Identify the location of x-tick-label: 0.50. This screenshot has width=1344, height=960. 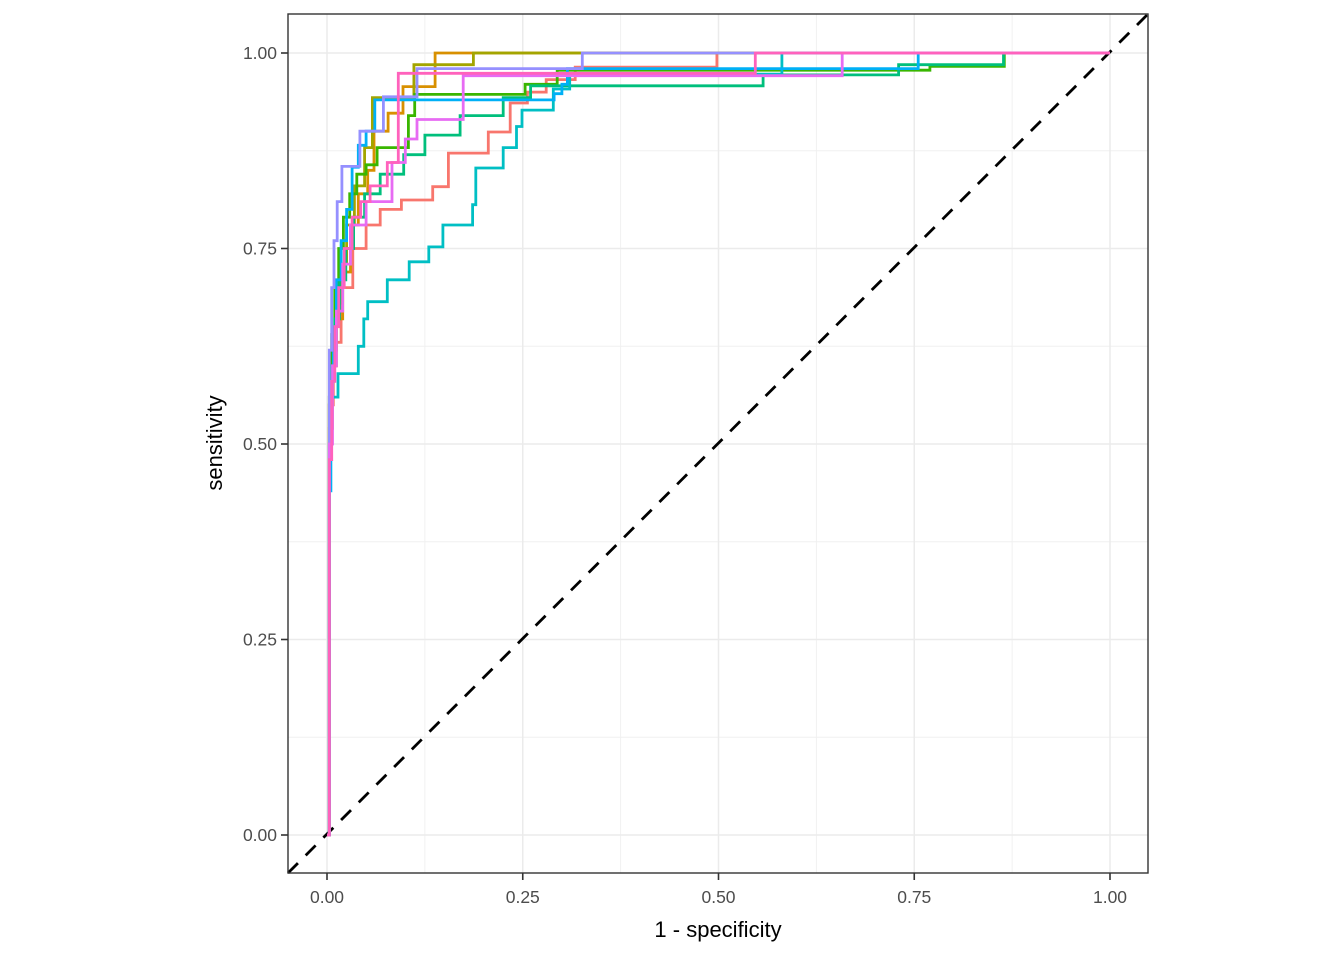
(718, 897).